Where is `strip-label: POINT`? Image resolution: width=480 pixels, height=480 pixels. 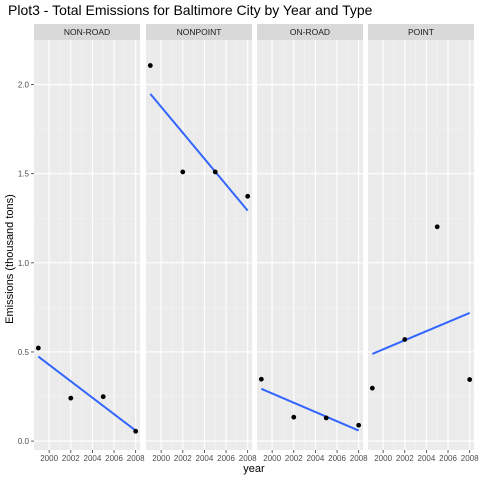 strip-label: POINT is located at coordinates (421, 32).